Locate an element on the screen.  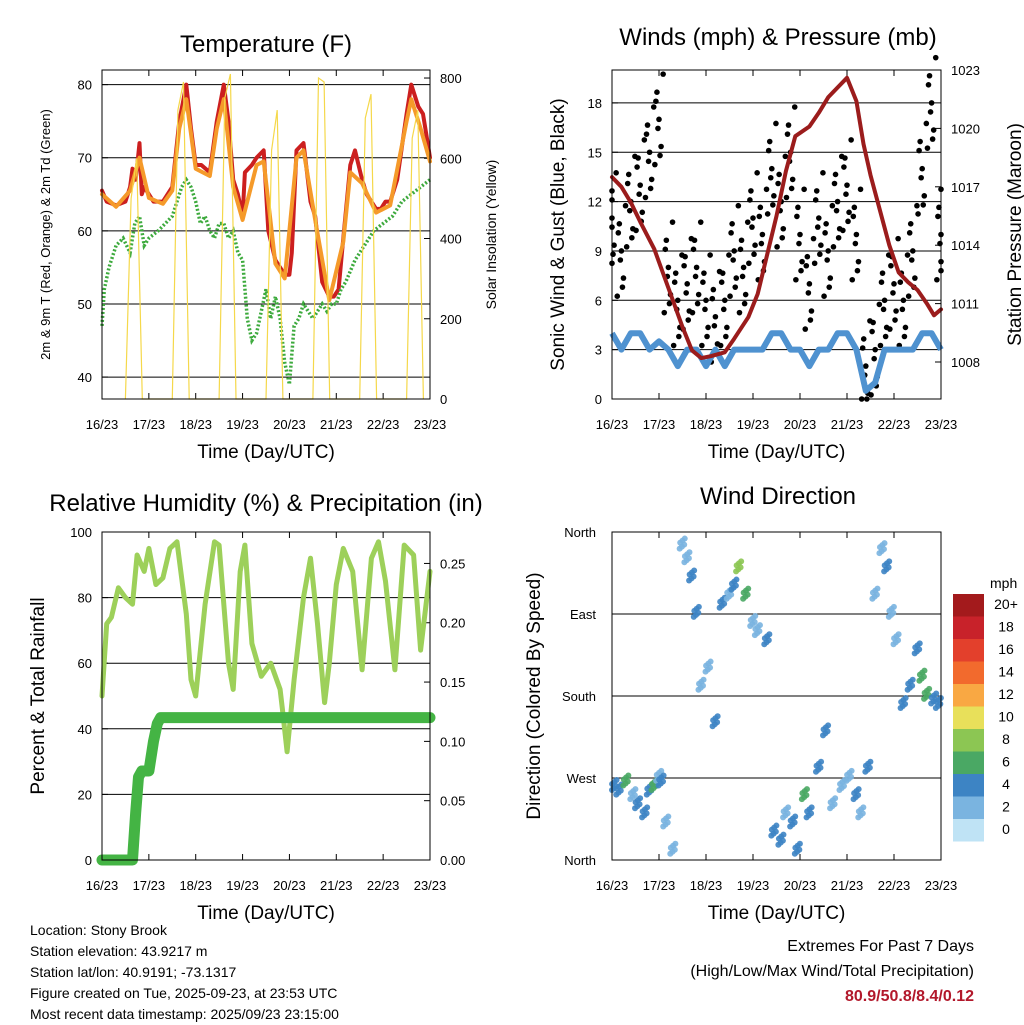
temperature-y2tick-label: 400 is located at coordinates (451, 239).